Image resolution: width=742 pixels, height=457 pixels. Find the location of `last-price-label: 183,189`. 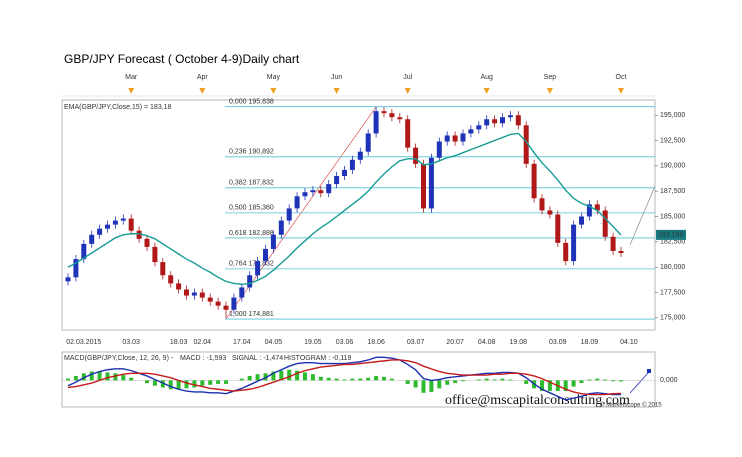

last-price-label: 183,189 is located at coordinates (670, 235).